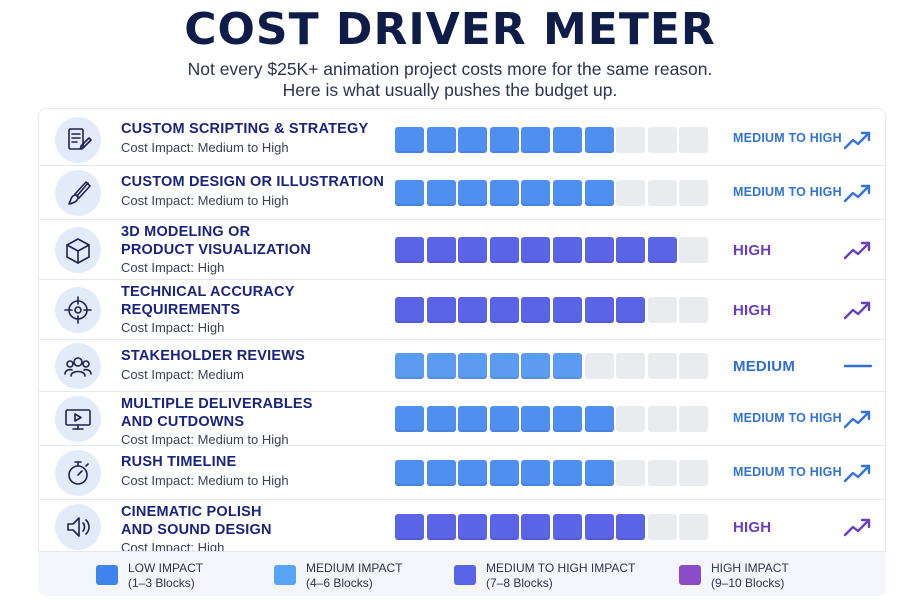 Image resolution: width=900 pixels, height=600 pixels. What do you see at coordinates (519, 583) in the screenshot?
I see `legend-range-text: (7–8 Blocks)` at bounding box center [519, 583].